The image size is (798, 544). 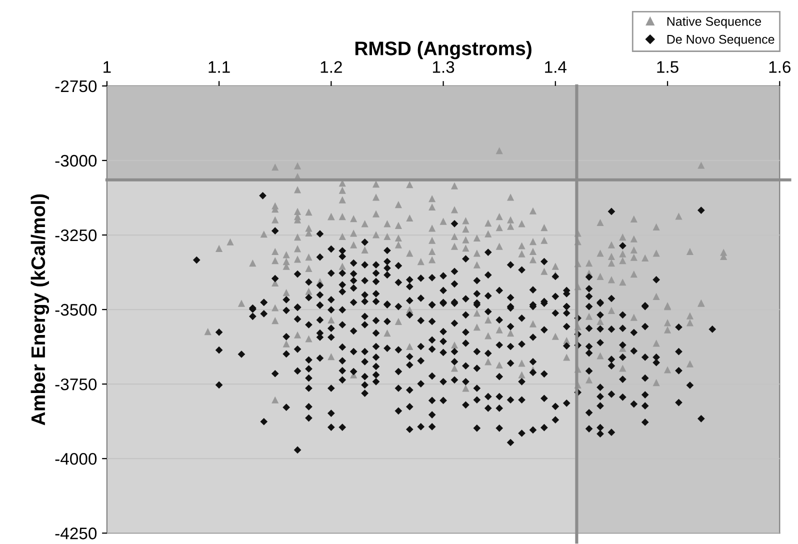 I want to click on y-tick-label: -3750, so click(x=76, y=384).